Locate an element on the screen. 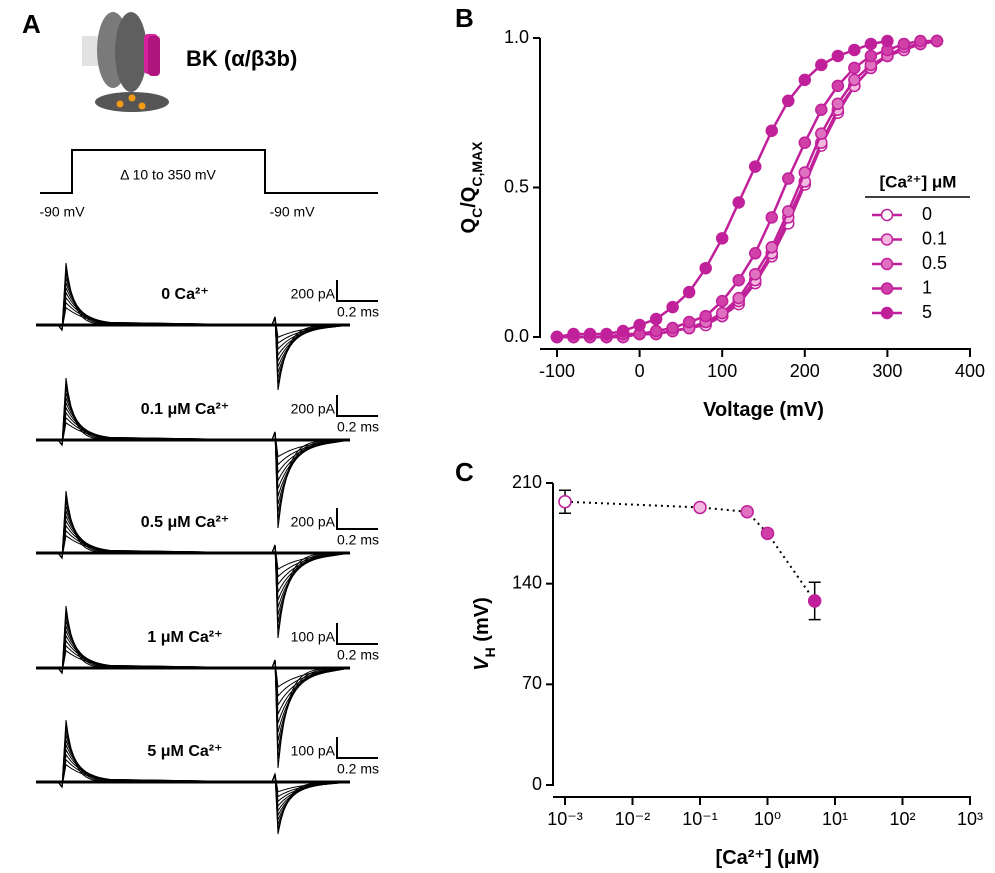 This screenshot has width=995, height=873. y-axis-label: QC/QC,MAX is located at coordinates (471, 187).